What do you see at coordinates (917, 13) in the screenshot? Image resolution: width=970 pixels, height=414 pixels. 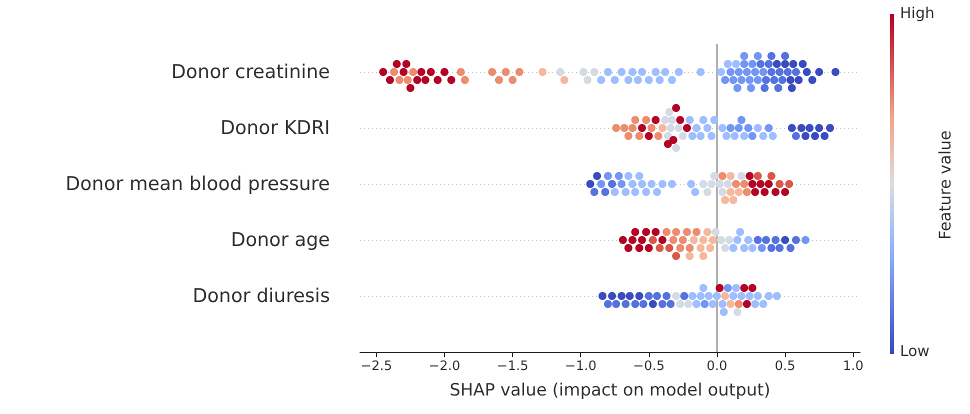 I see `text: High` at bounding box center [917, 13].